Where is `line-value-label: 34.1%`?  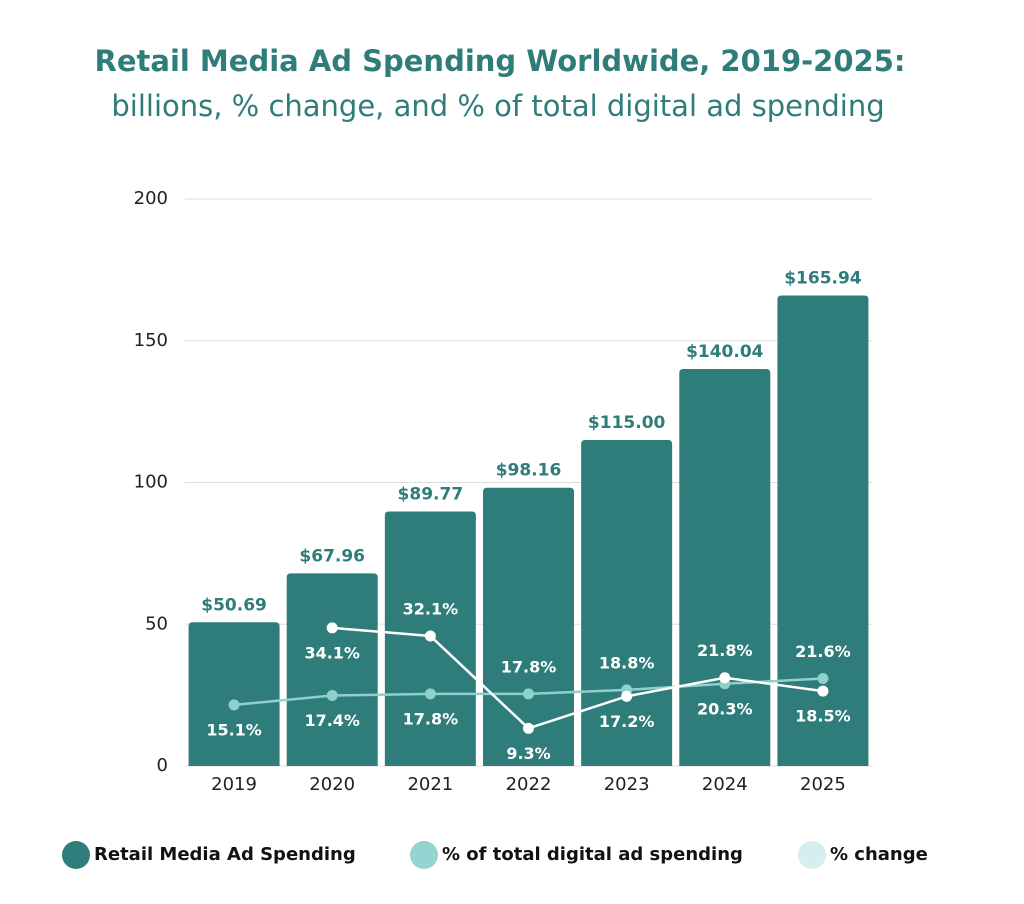 line-value-label: 34.1% is located at coordinates (332, 652).